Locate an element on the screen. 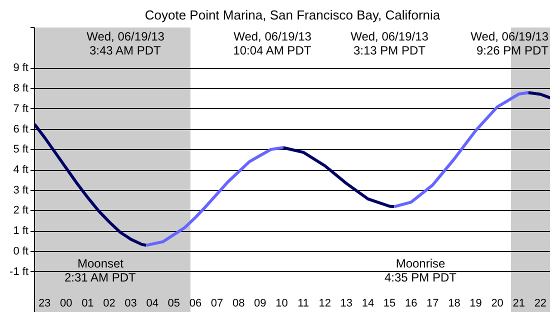 This screenshot has height=312, width=550. y-tick-label: -1 ft is located at coordinates (19, 272).